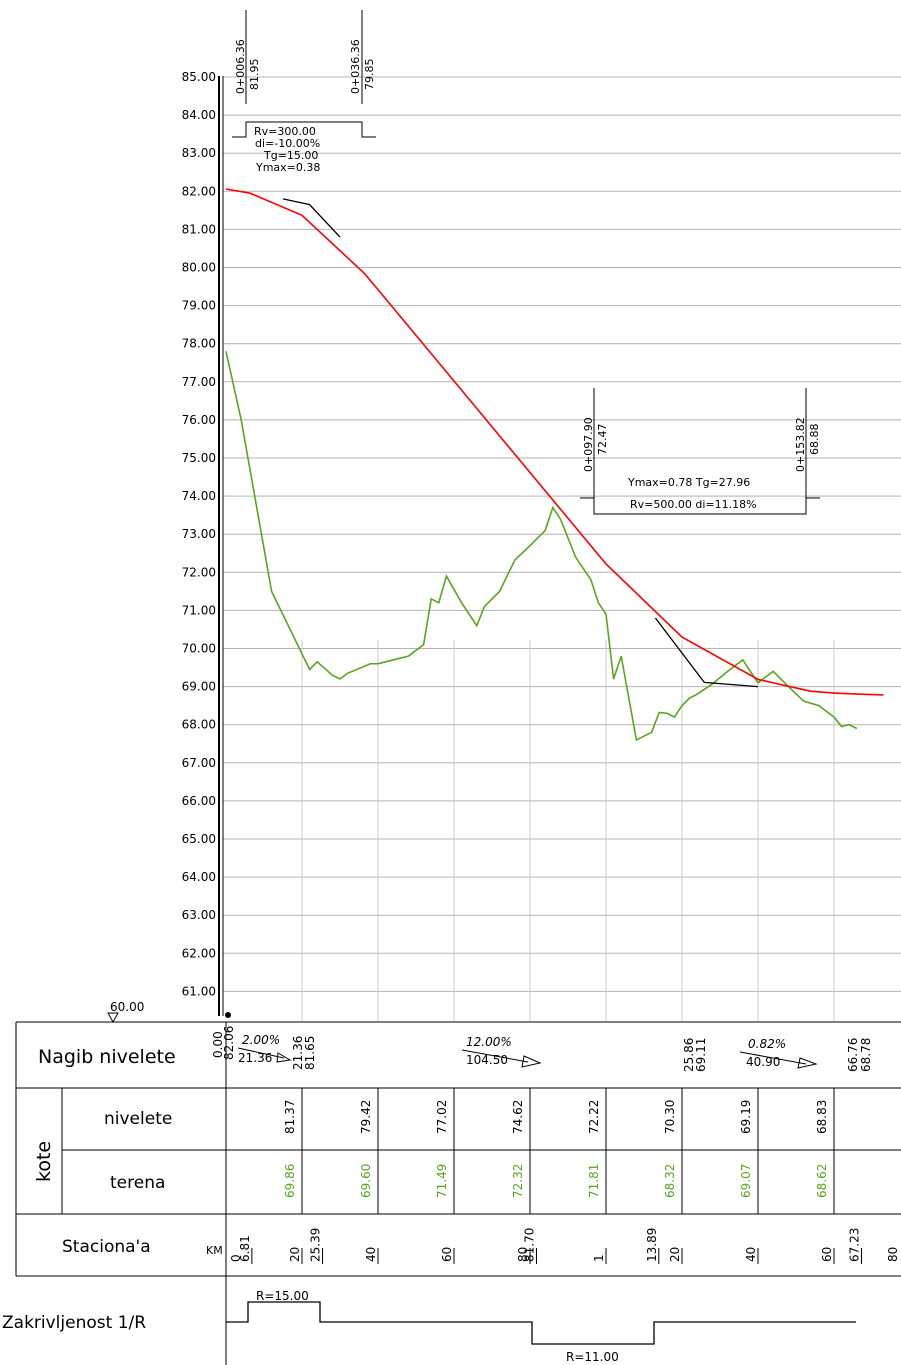 Image resolution: width=901 pixels, height=1365 pixels. What do you see at coordinates (199, 572) in the screenshot?
I see `y-tick-label: 72.00` at bounding box center [199, 572].